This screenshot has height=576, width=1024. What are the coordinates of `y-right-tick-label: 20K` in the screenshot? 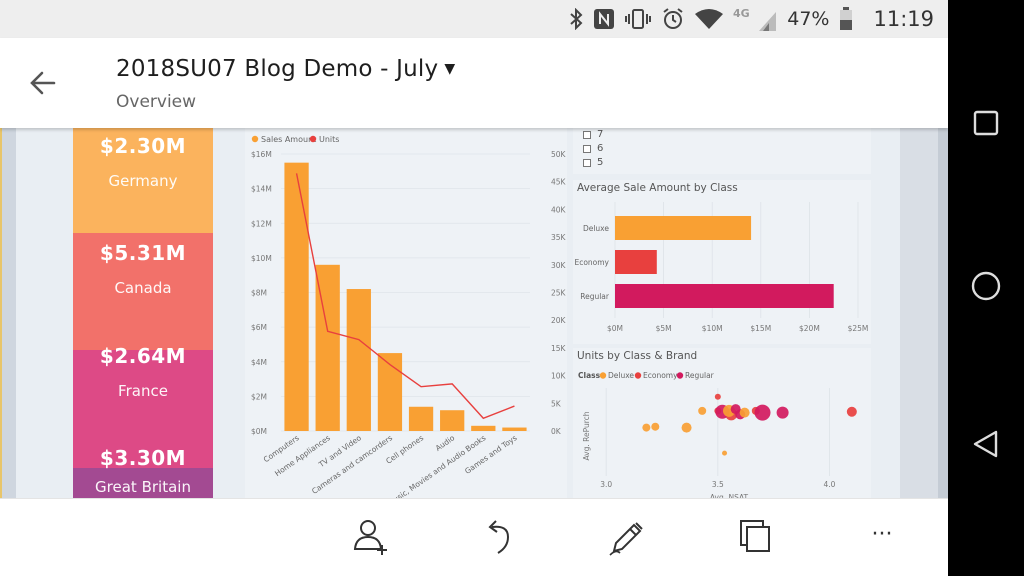 It's located at (559, 320).